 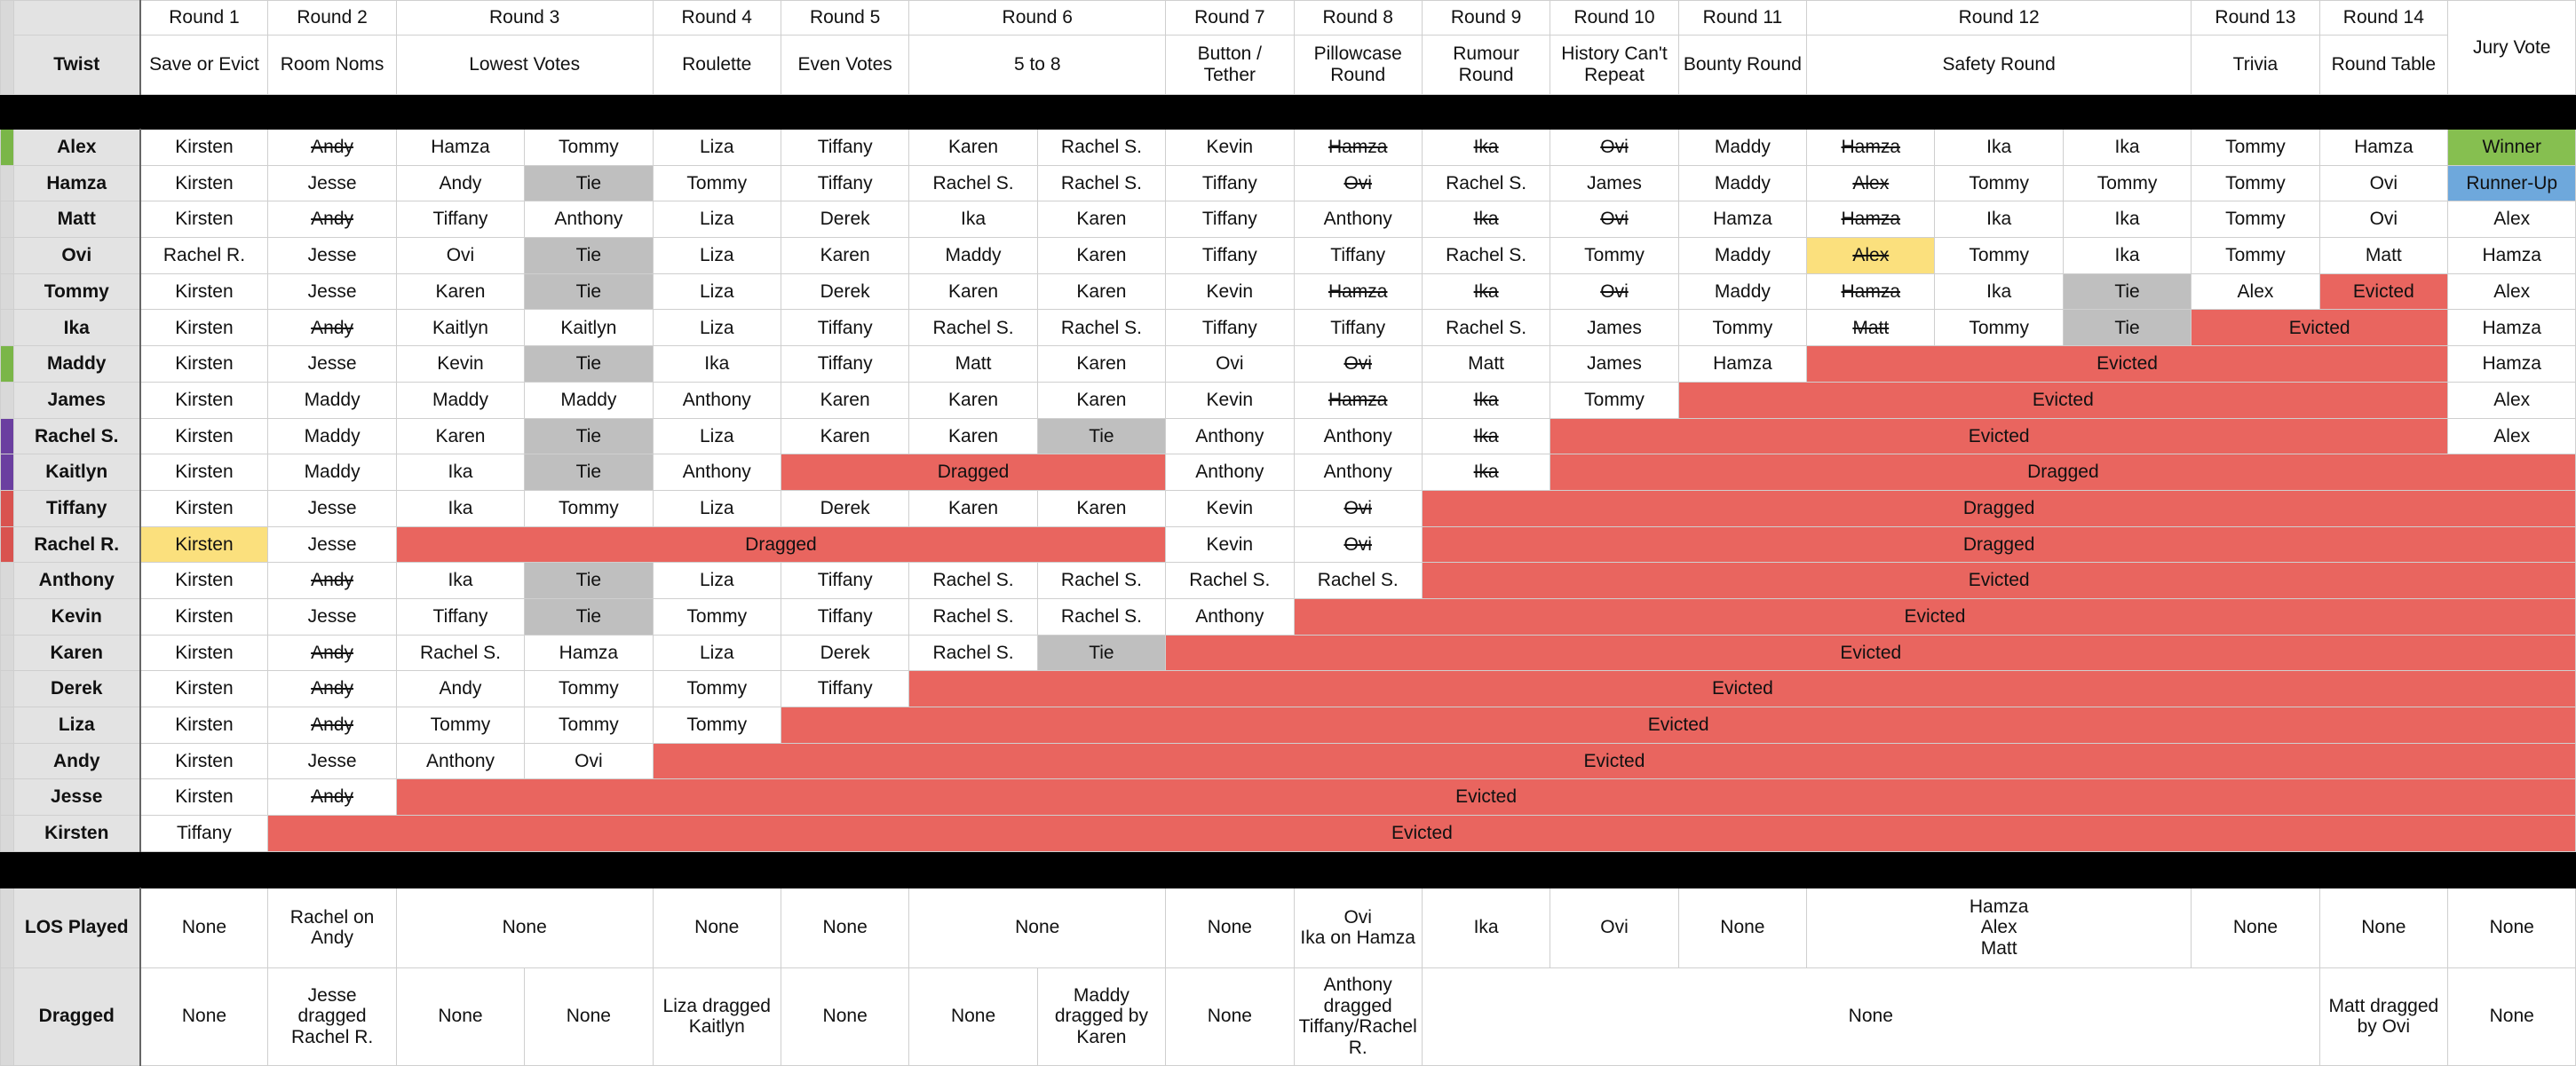 I want to click on player-name: Anthony, so click(x=77, y=580).